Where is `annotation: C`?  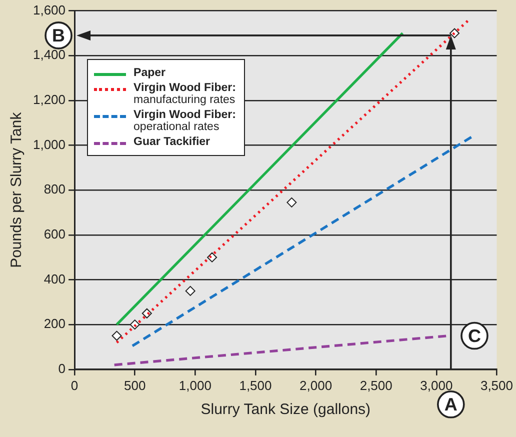 annotation: C is located at coordinates (474, 336).